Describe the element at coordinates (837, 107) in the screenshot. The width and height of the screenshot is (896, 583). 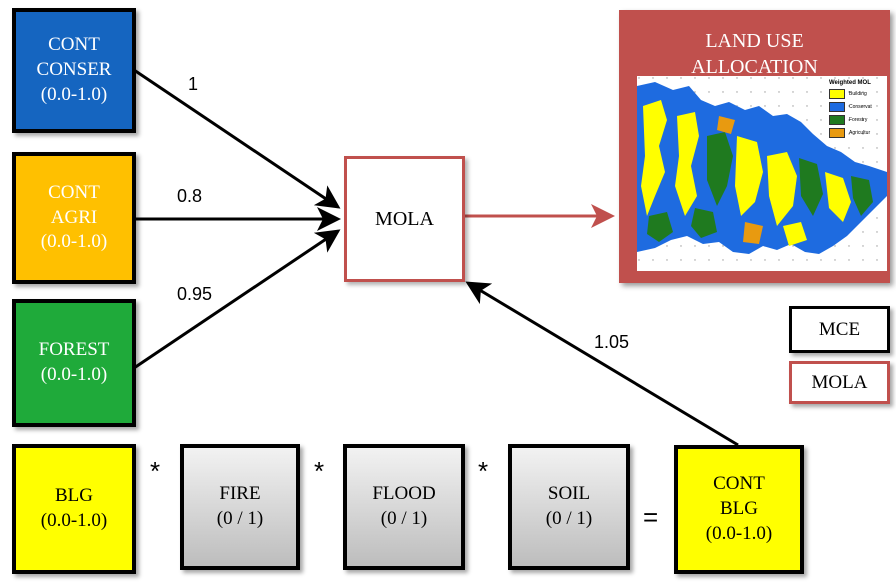
I see `conservation-swatch` at that location.